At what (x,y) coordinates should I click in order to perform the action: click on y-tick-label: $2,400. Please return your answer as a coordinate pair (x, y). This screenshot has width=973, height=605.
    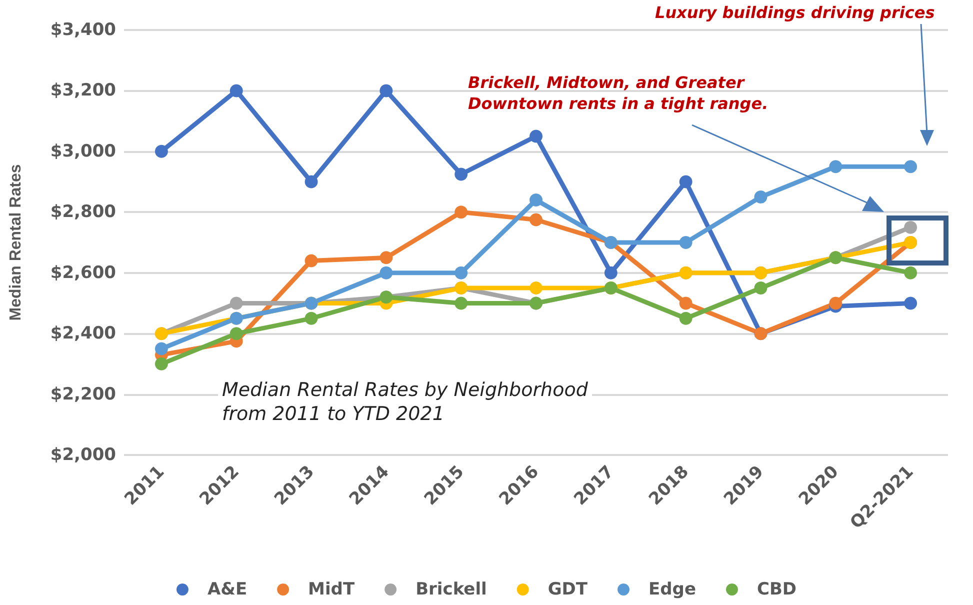
    Looking at the image, I should click on (83, 334).